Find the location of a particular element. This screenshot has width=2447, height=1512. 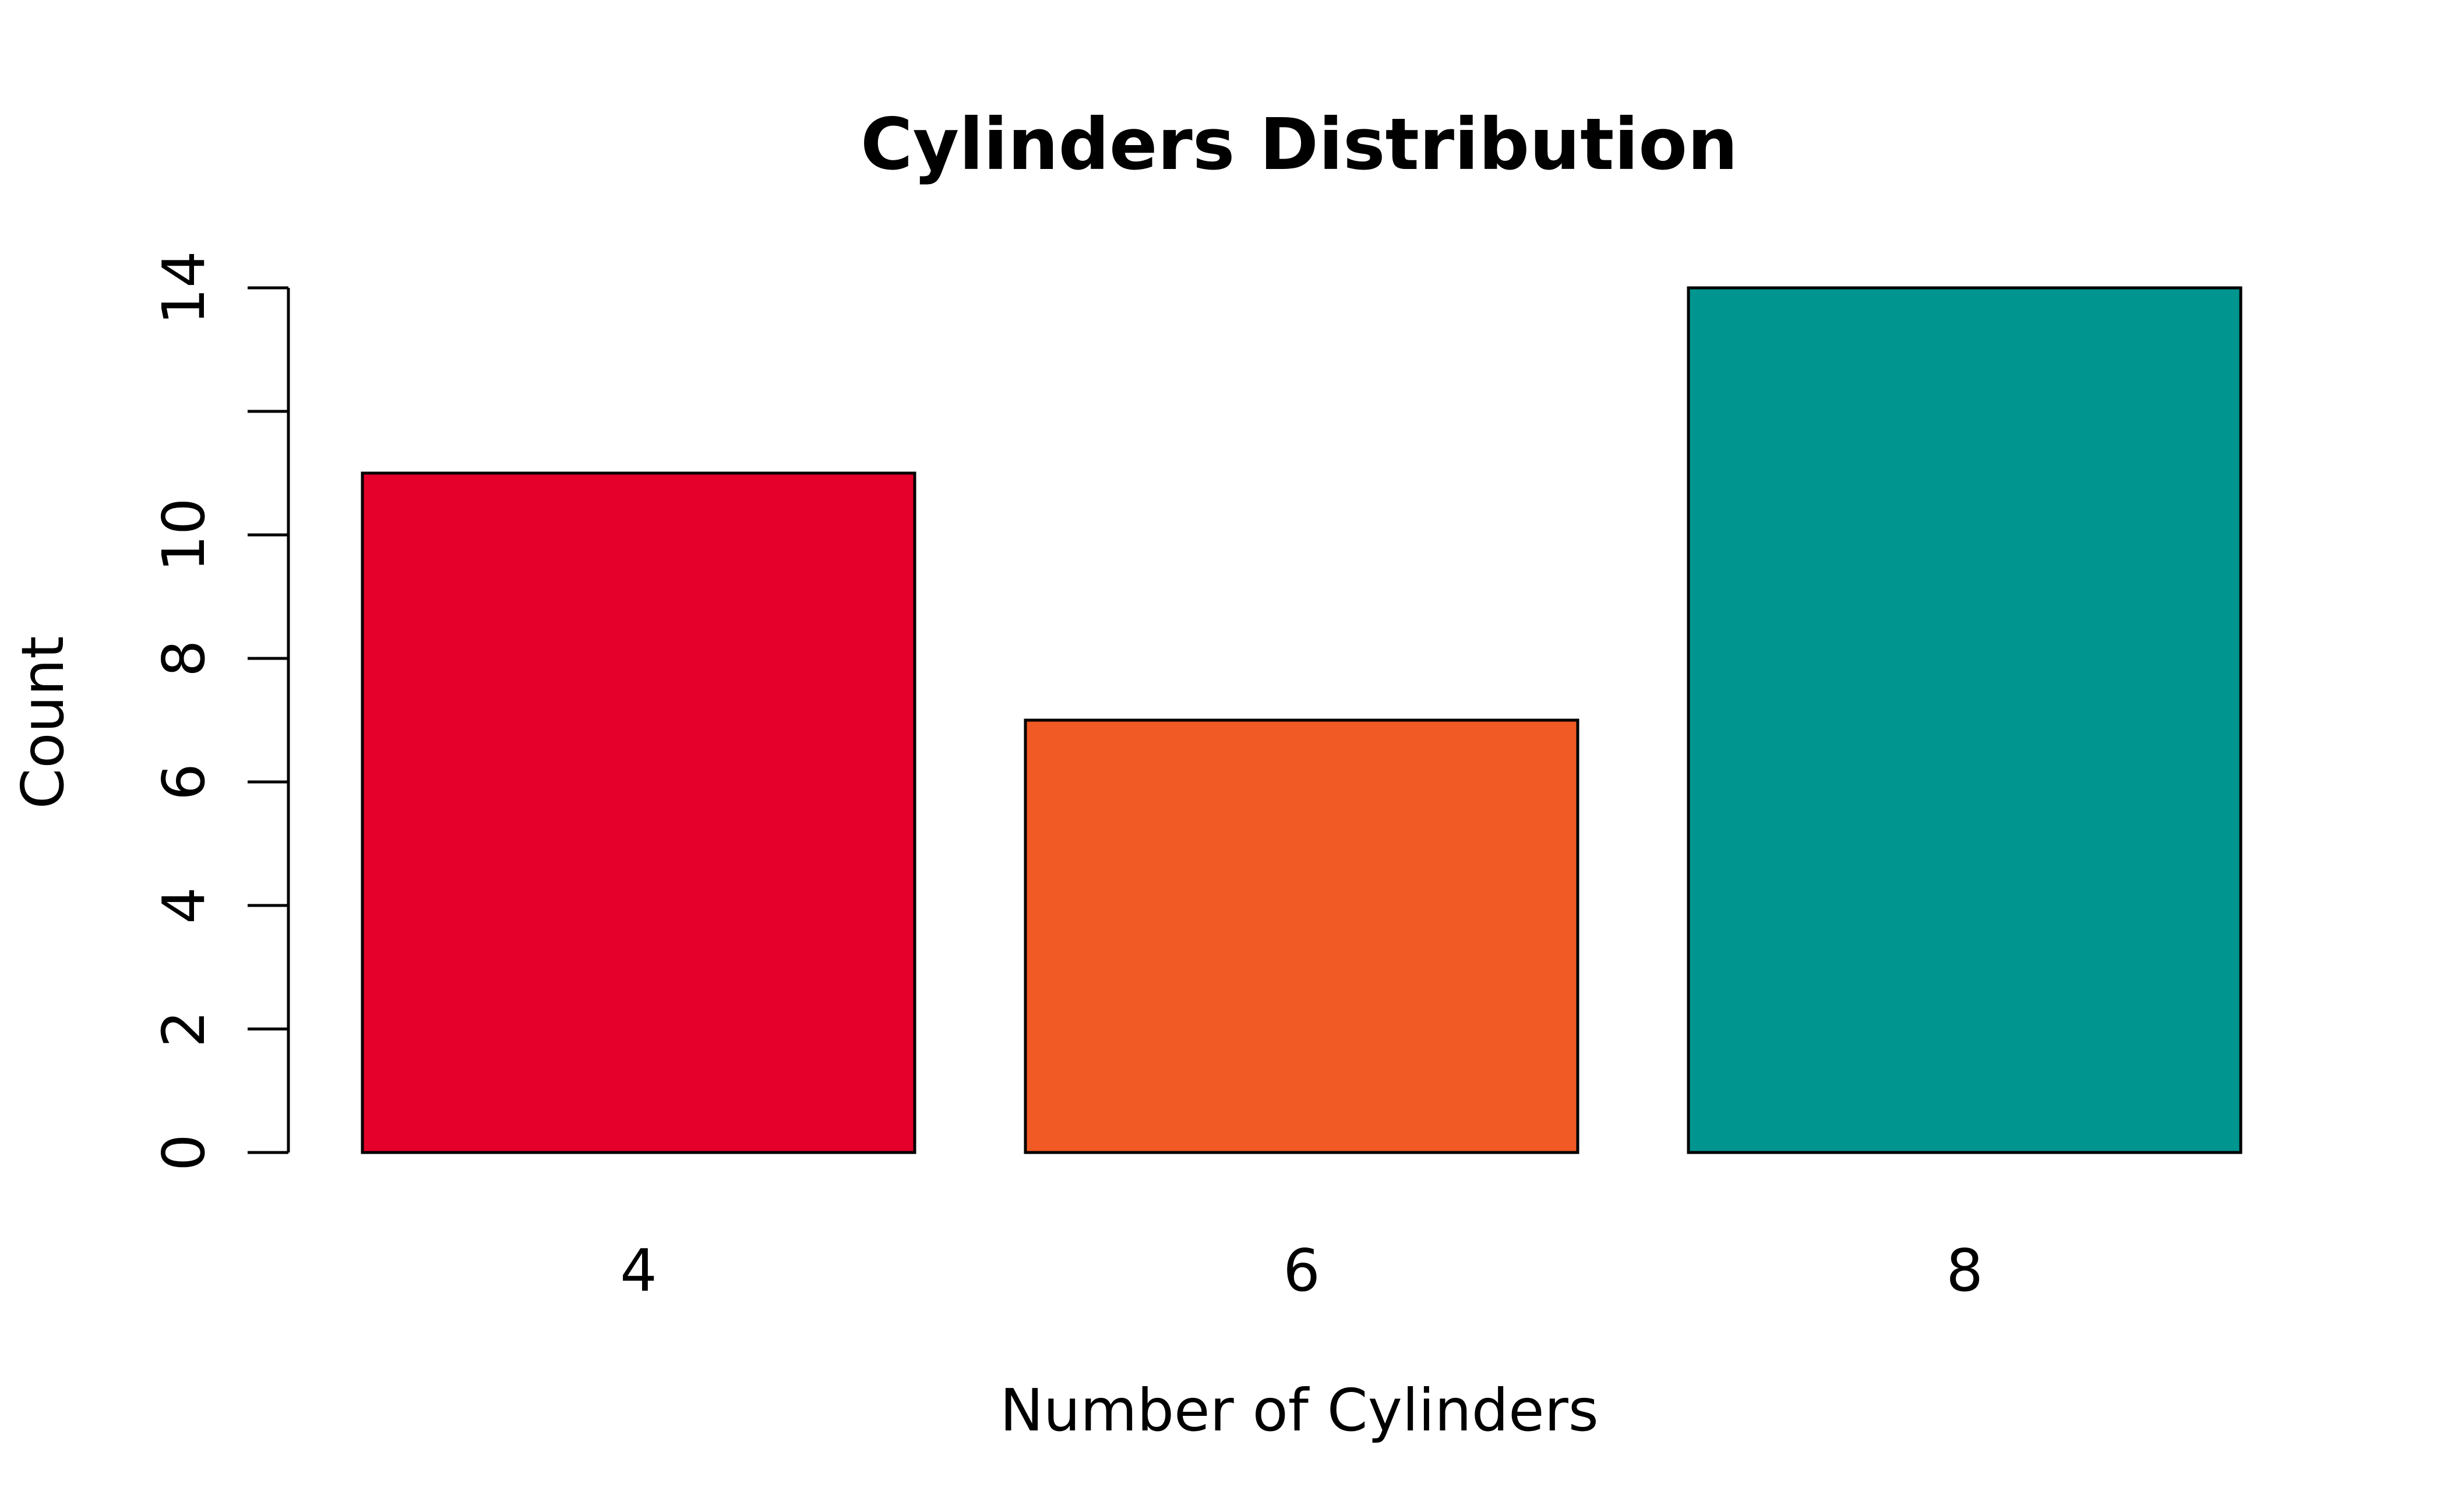

y-tick-label: 0 is located at coordinates (184, 1152).